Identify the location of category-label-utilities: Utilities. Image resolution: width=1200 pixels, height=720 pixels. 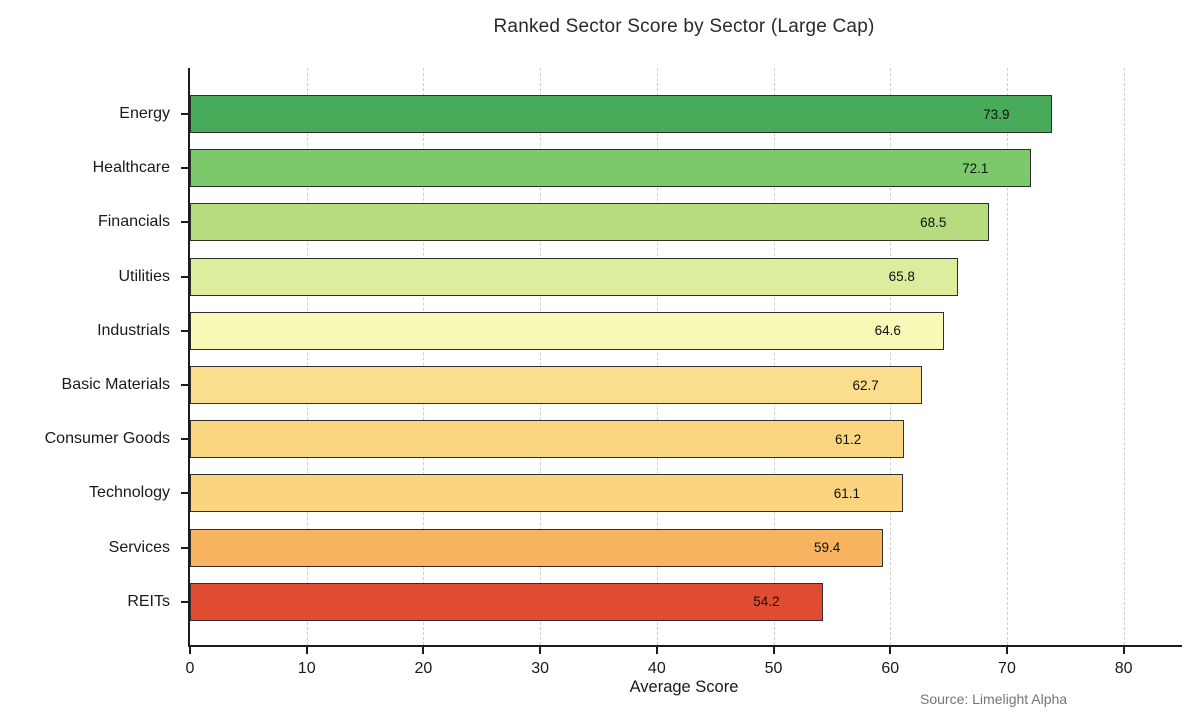
(144, 276).